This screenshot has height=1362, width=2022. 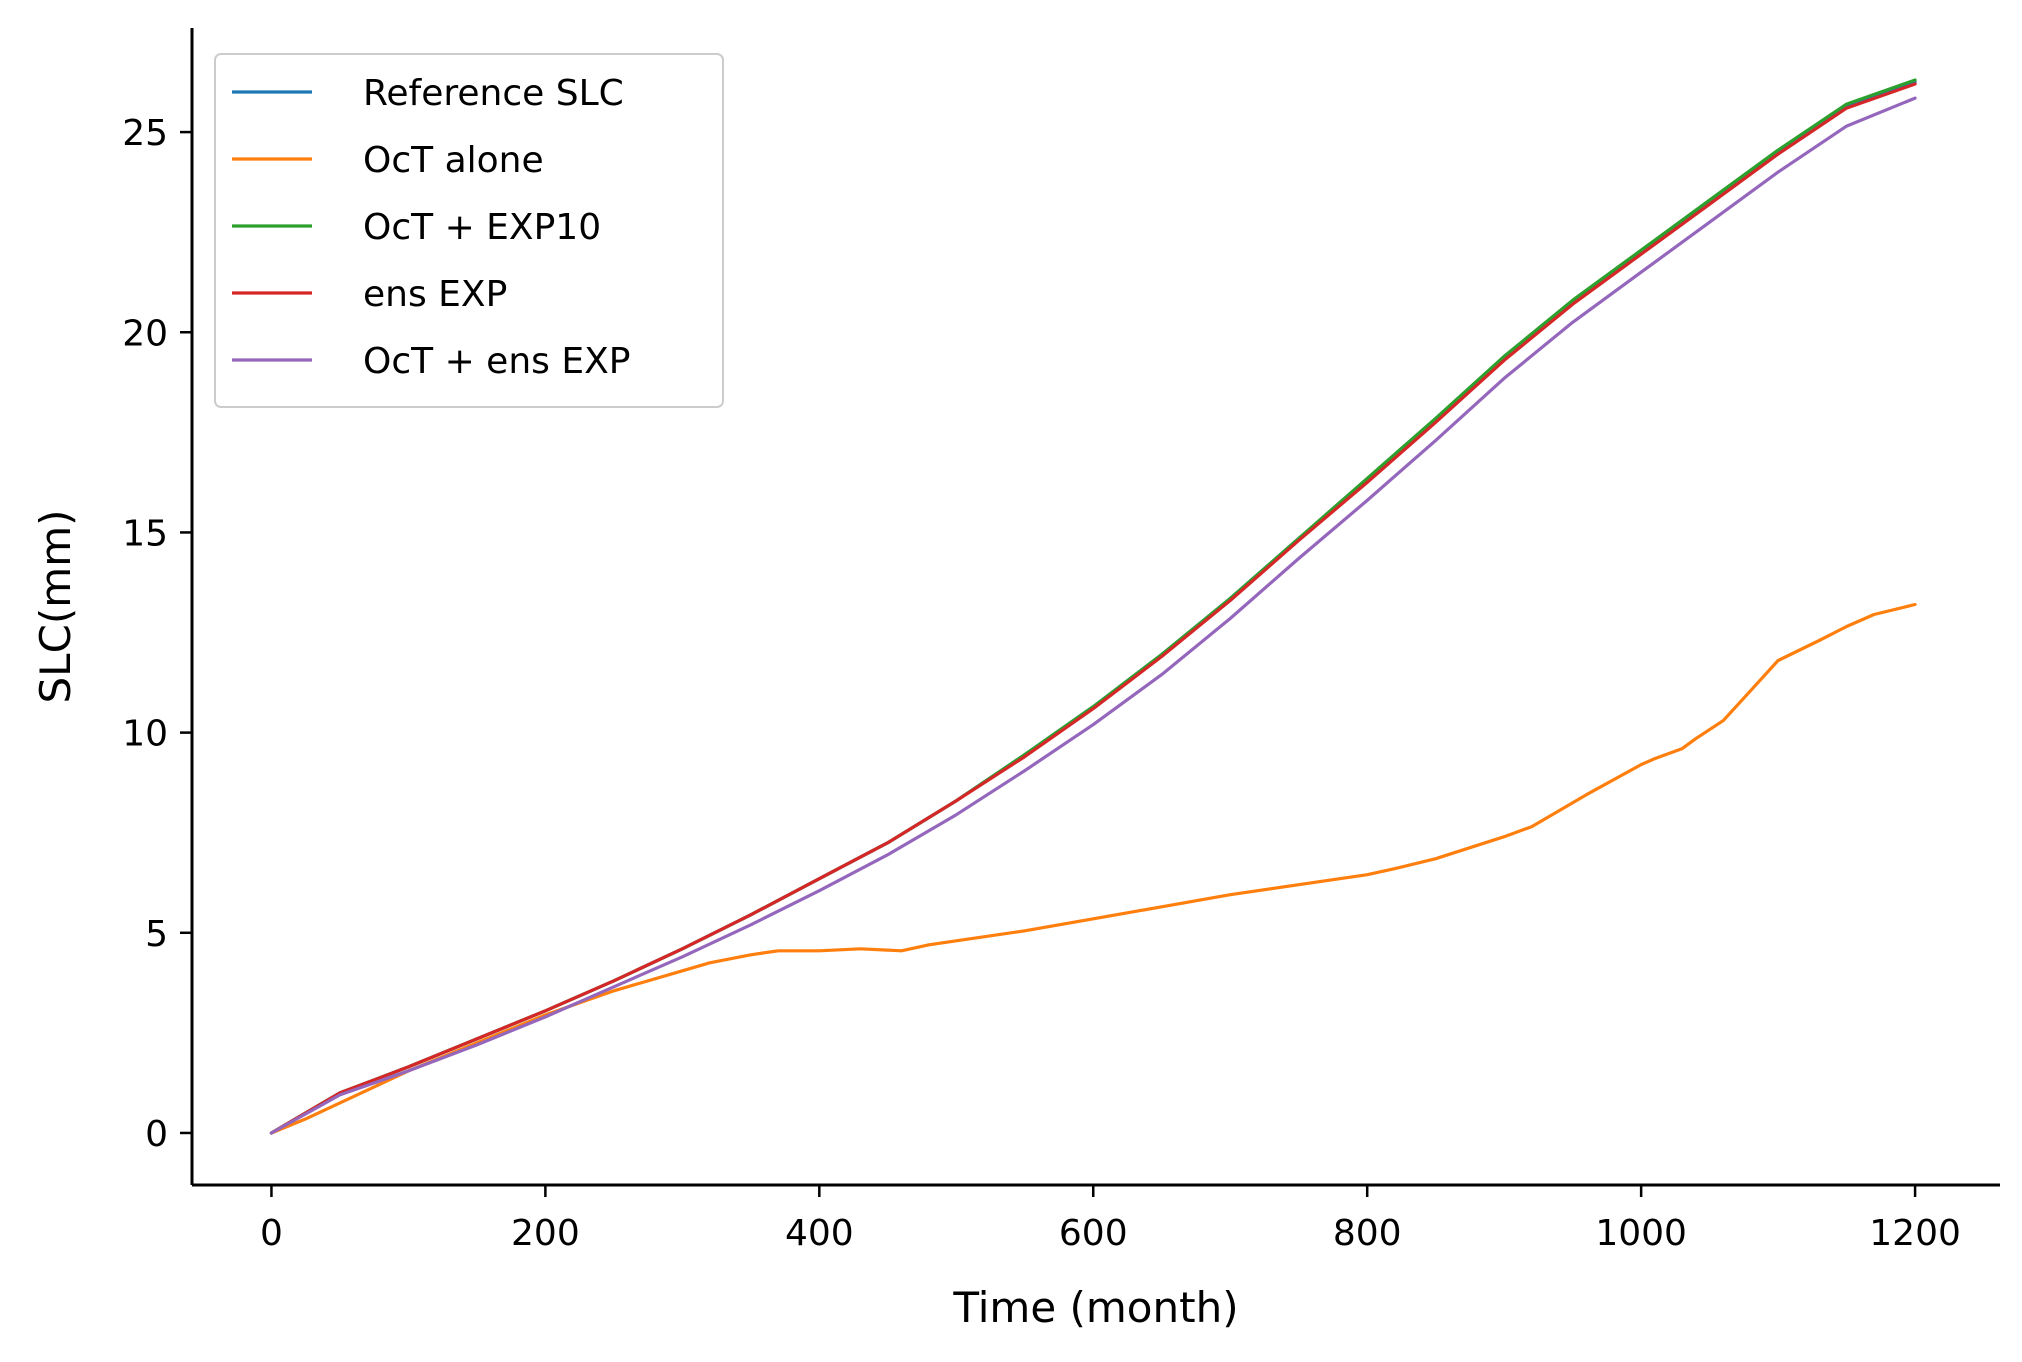 What do you see at coordinates (145, 133) in the screenshot?
I see `y-tick-label: 25` at bounding box center [145, 133].